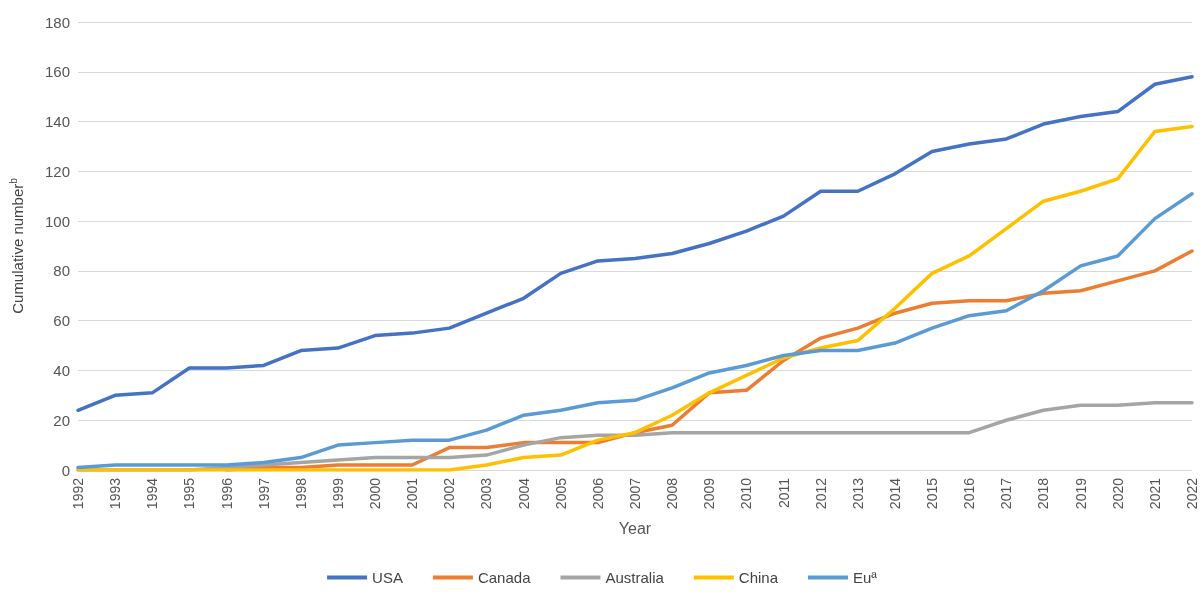  I want to click on x-tick-label: 2021, so click(1154, 493).